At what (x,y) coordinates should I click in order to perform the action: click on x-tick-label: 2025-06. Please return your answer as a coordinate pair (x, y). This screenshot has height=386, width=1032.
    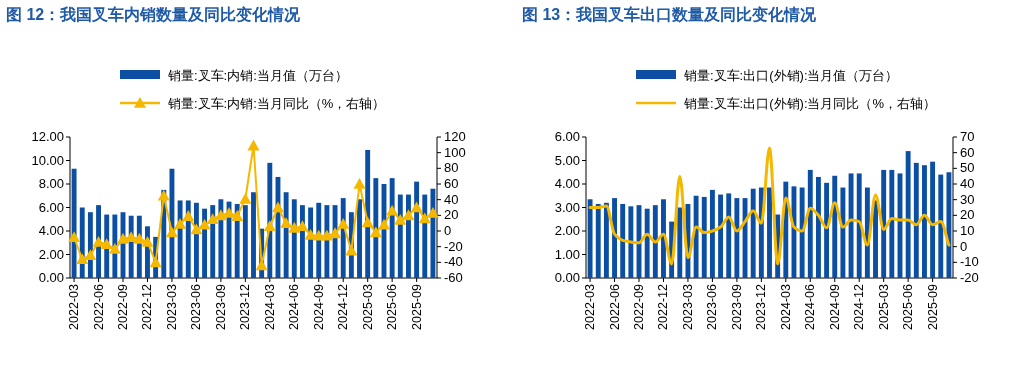
    Looking at the image, I should click on (908, 306).